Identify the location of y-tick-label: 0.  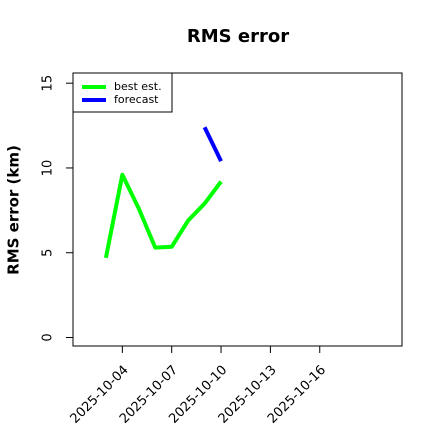
(48, 337).